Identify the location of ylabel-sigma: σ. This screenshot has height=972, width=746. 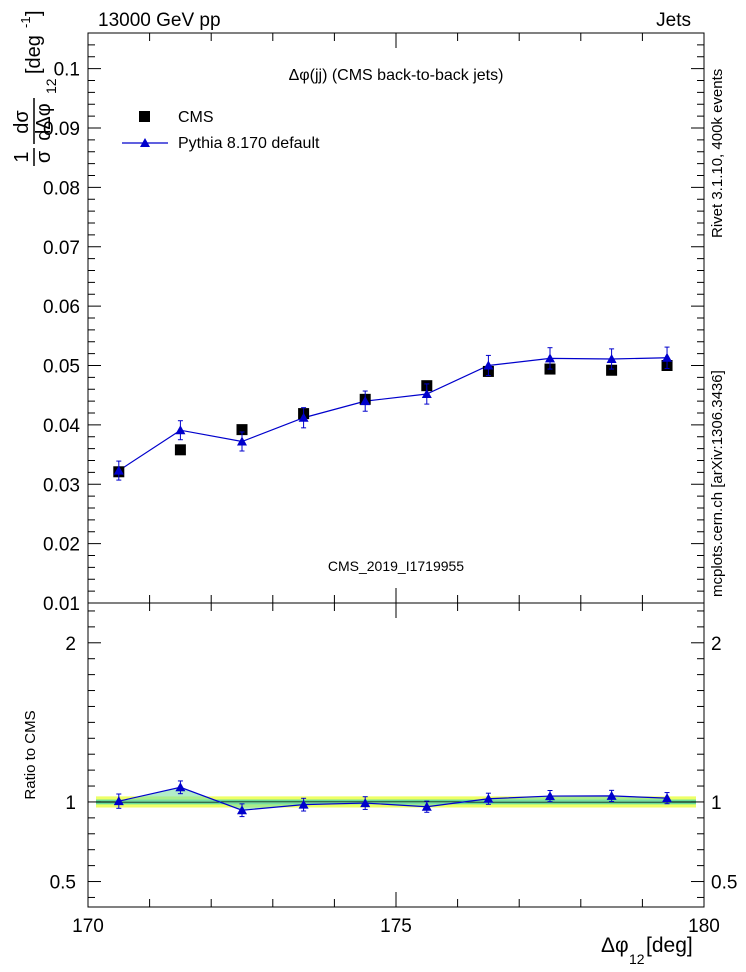
(44, 156).